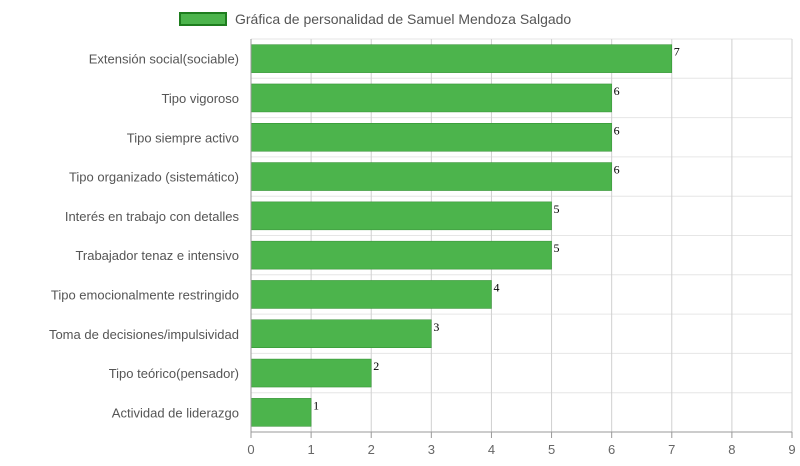  I want to click on x-tick-label: 8, so click(731, 449).